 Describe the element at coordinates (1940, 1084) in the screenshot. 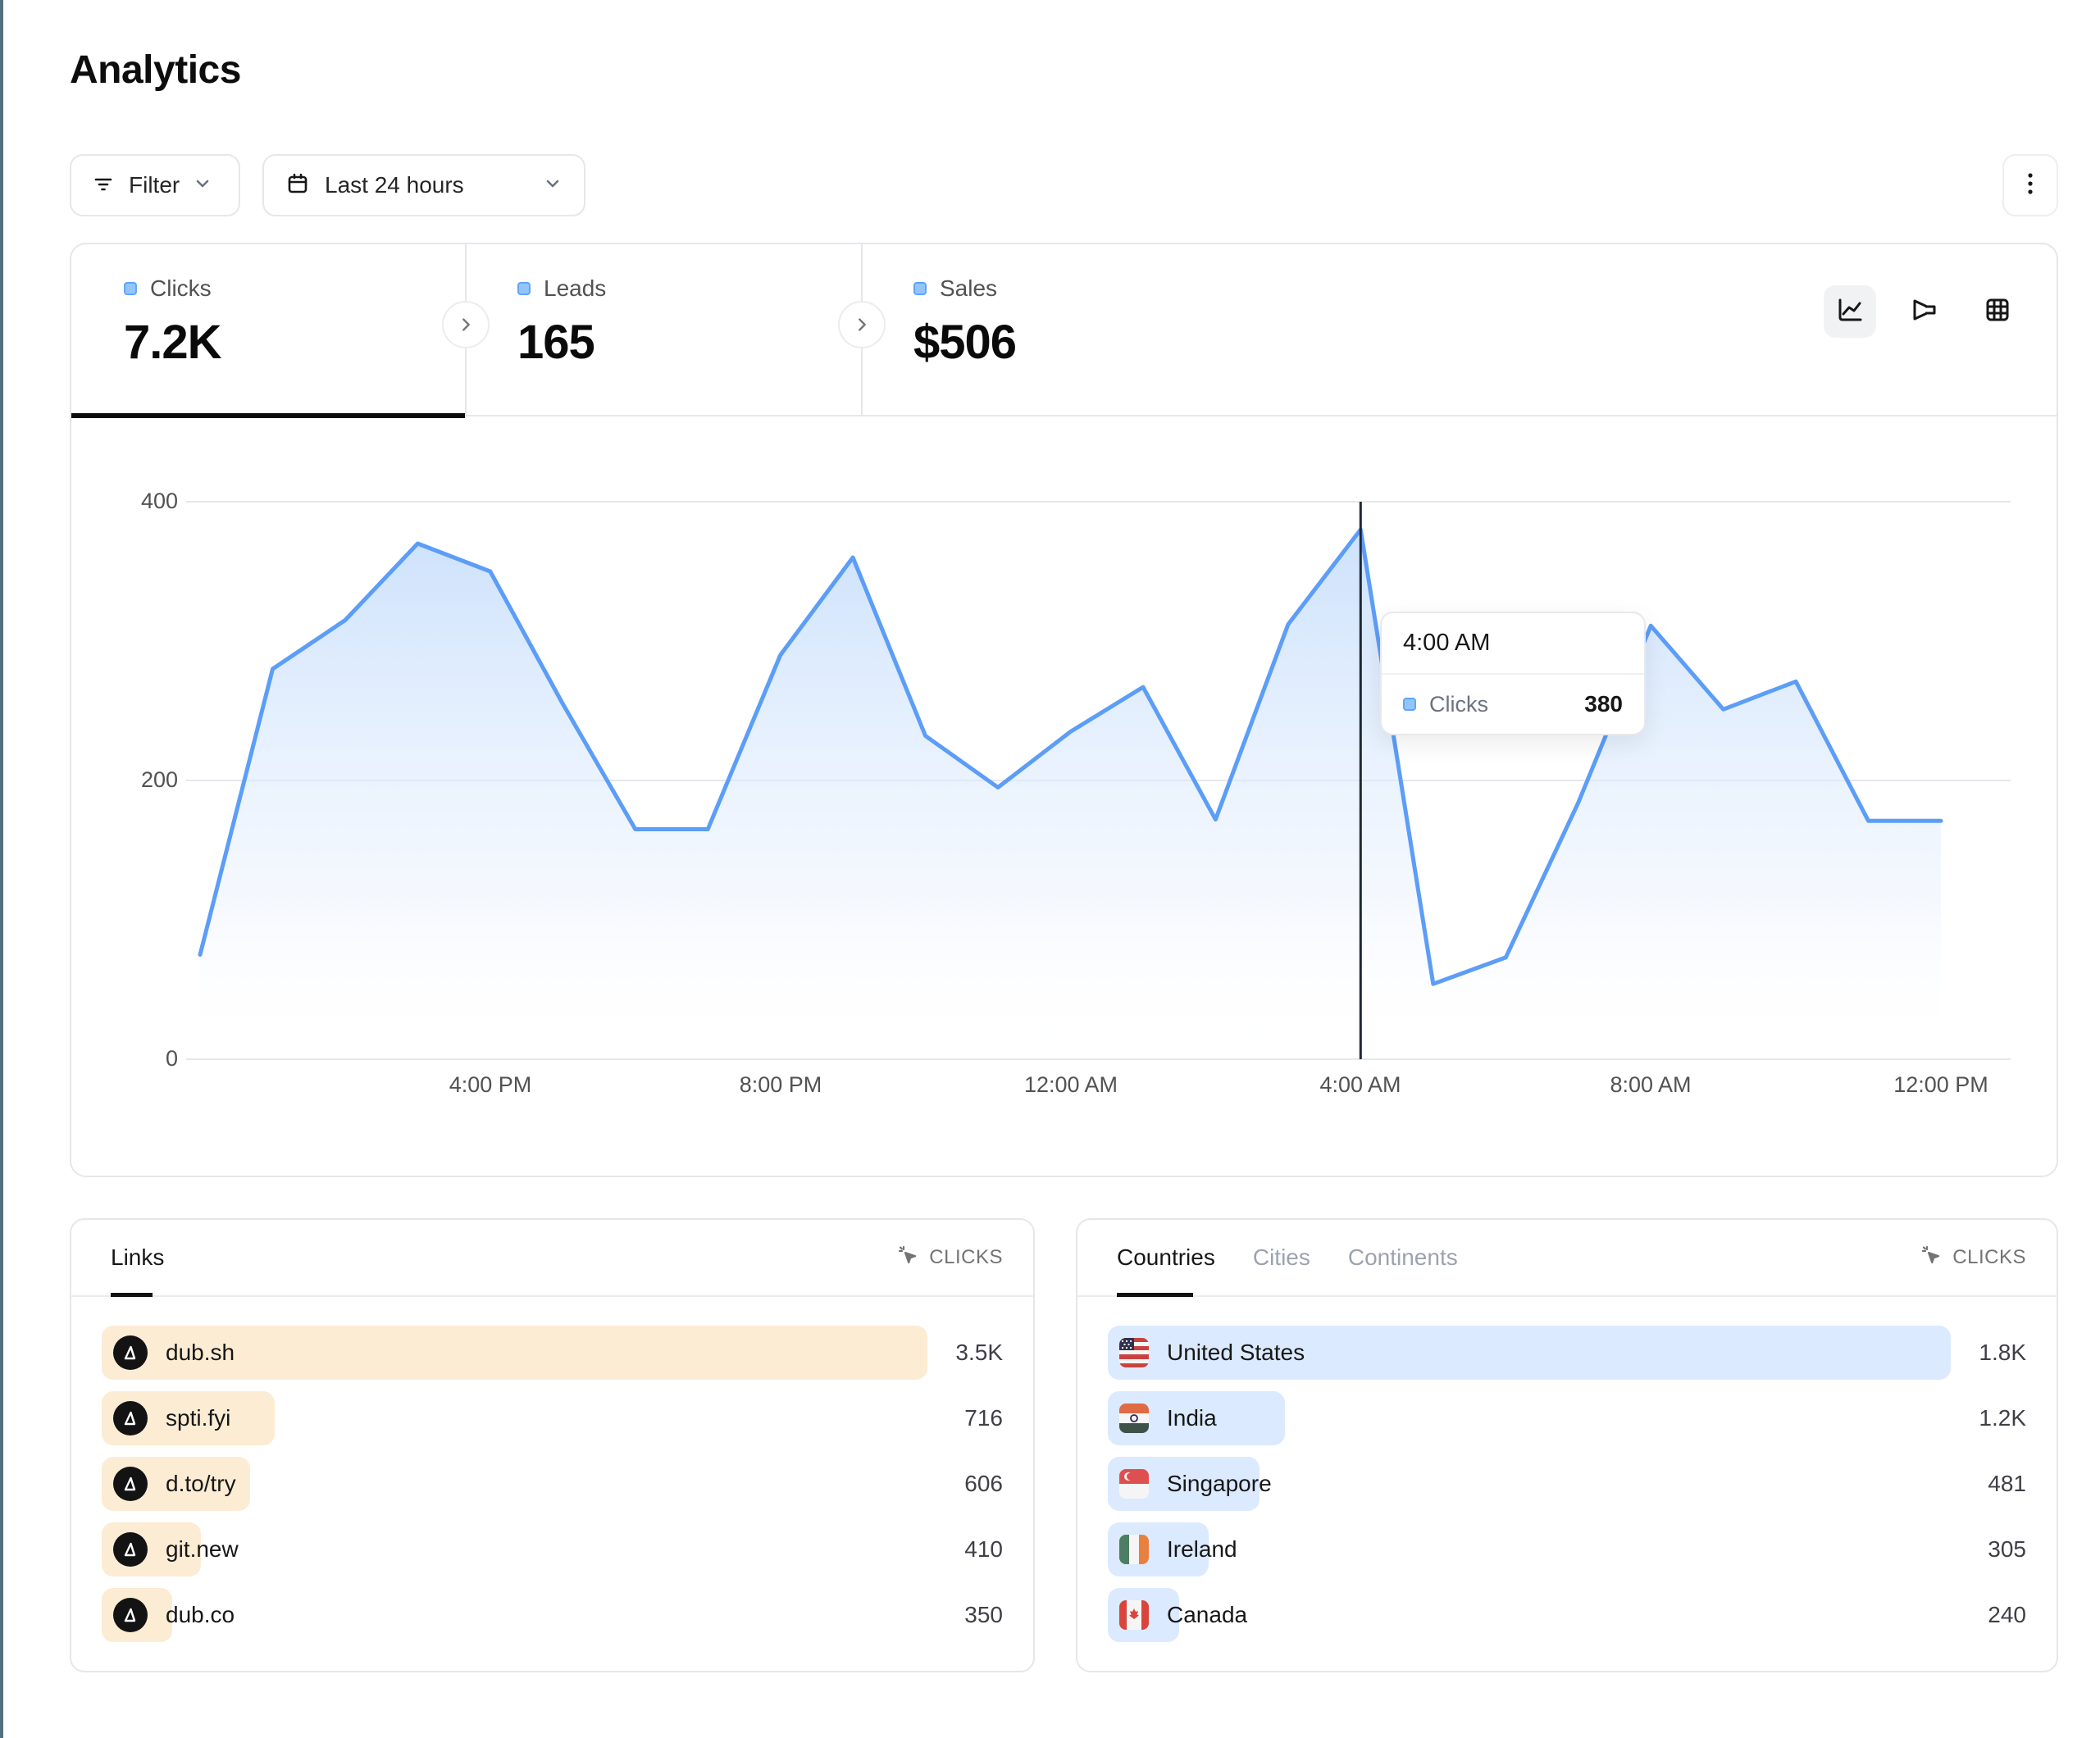

I see `x-tick-5: 12:00 PM` at that location.